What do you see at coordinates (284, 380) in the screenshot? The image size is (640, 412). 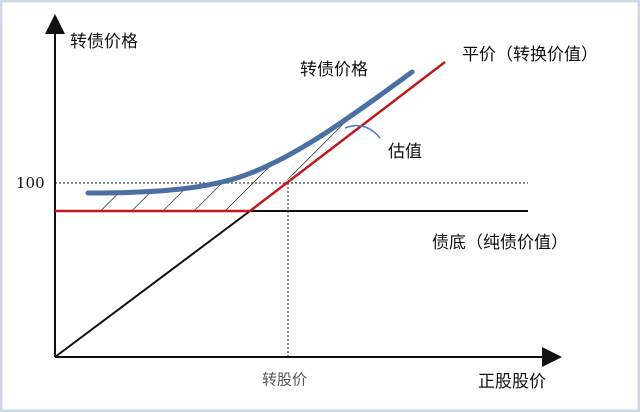 I see `conversion-price-label: 转股价` at bounding box center [284, 380].